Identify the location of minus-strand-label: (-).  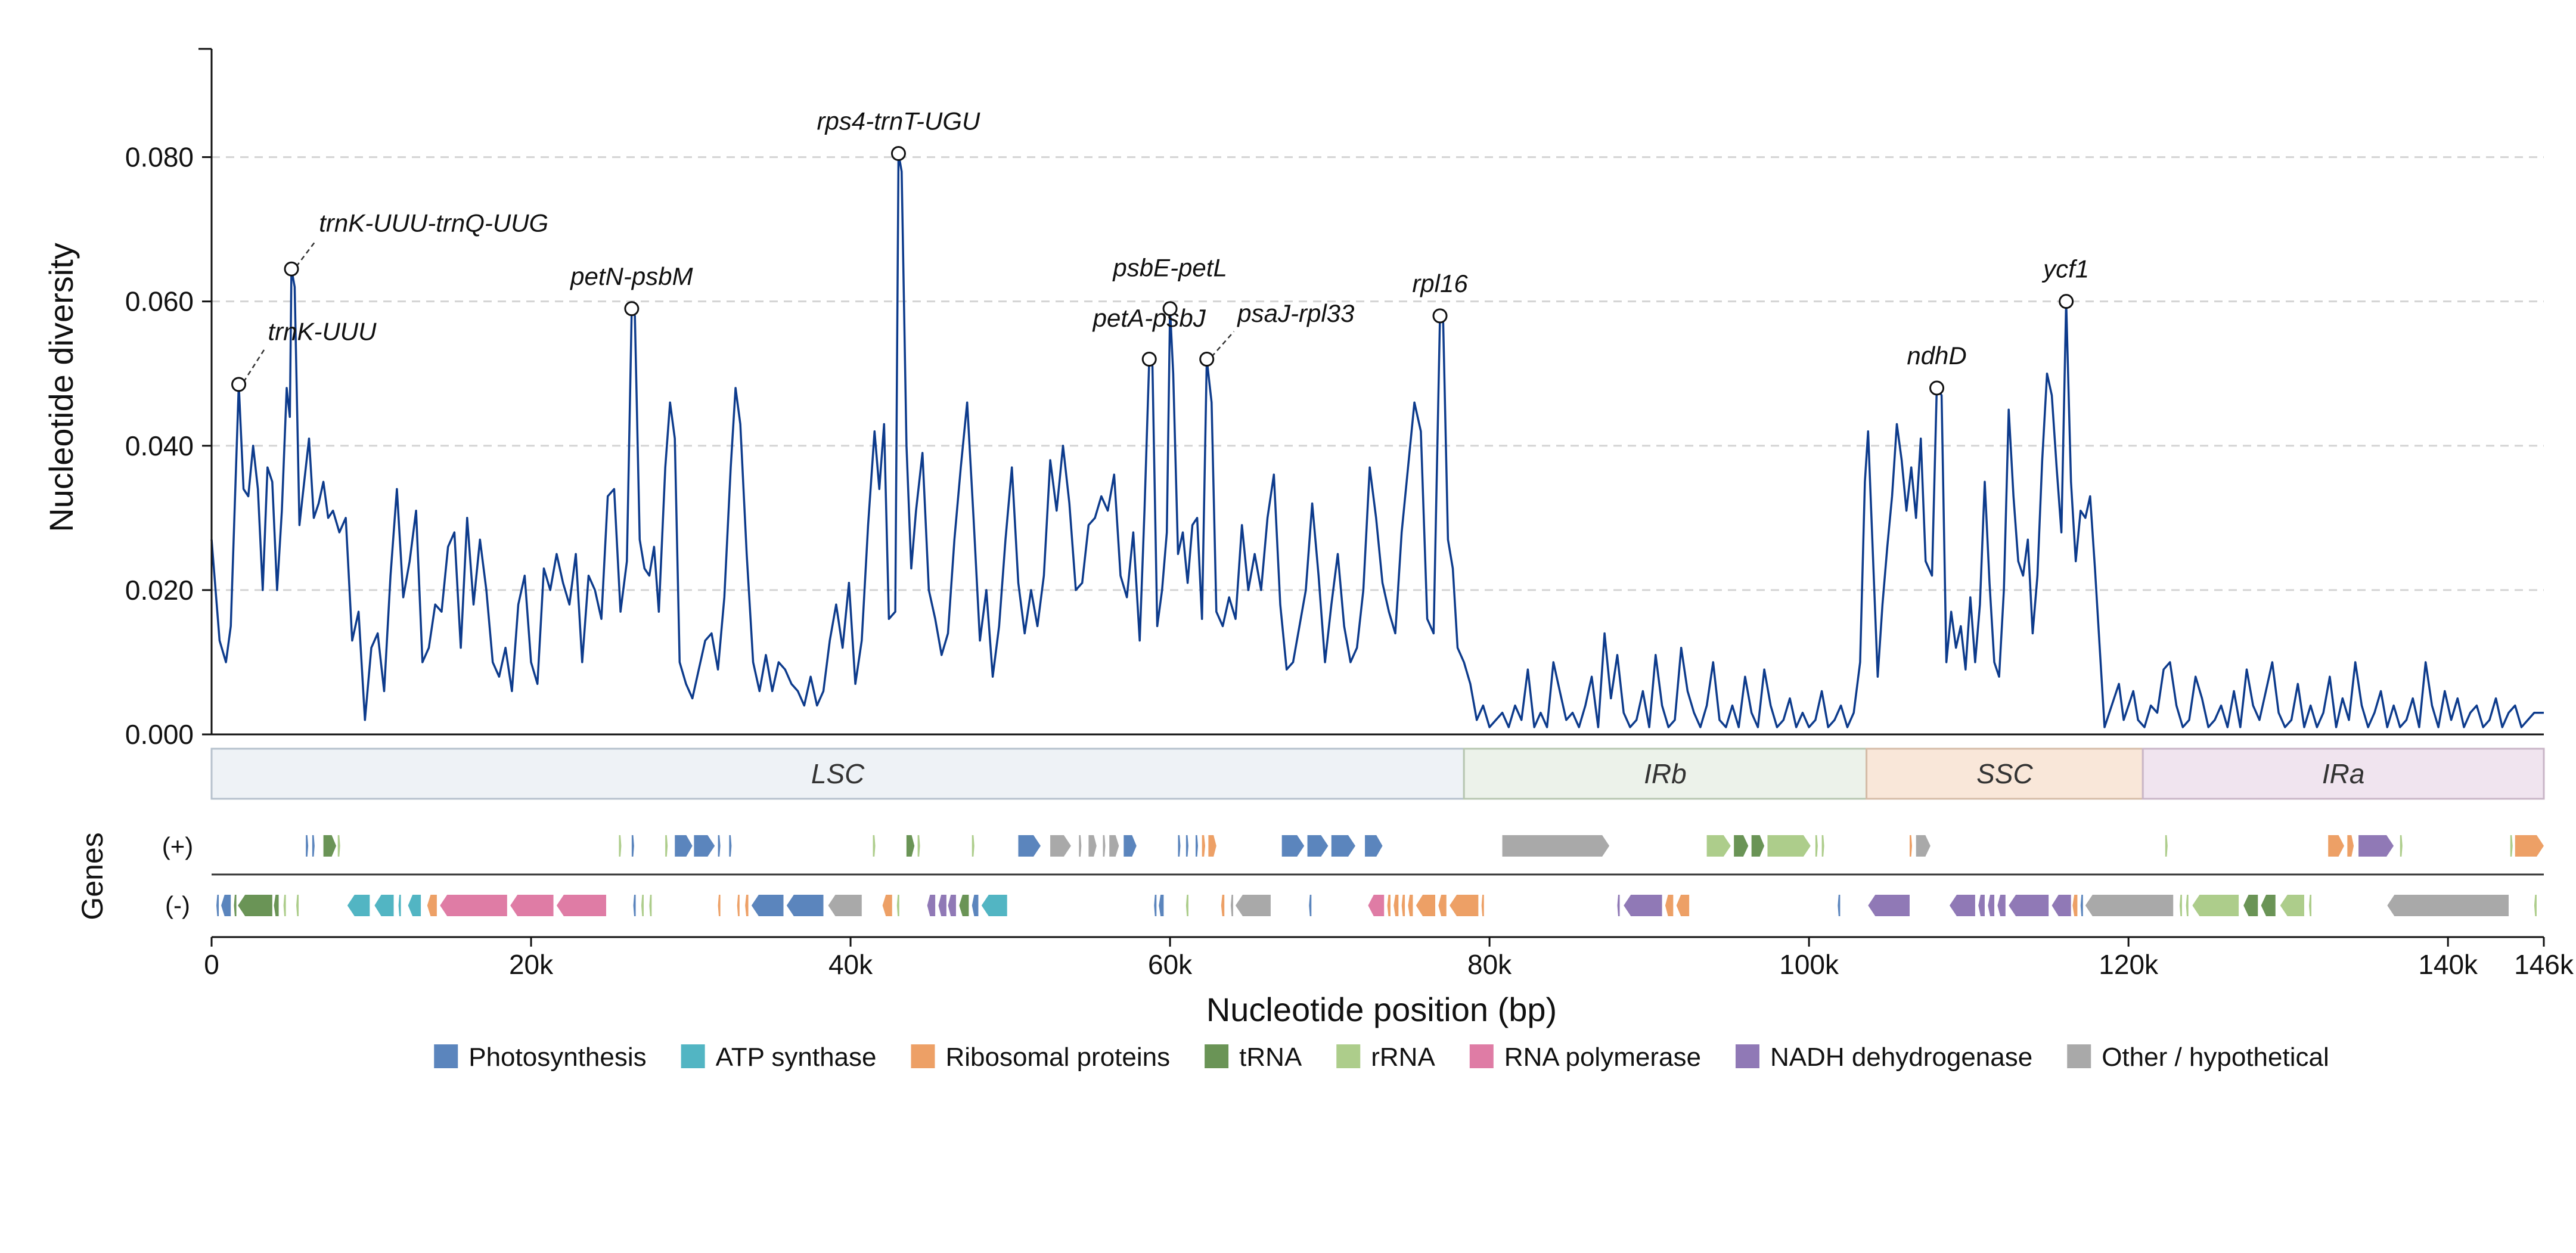
(177, 905).